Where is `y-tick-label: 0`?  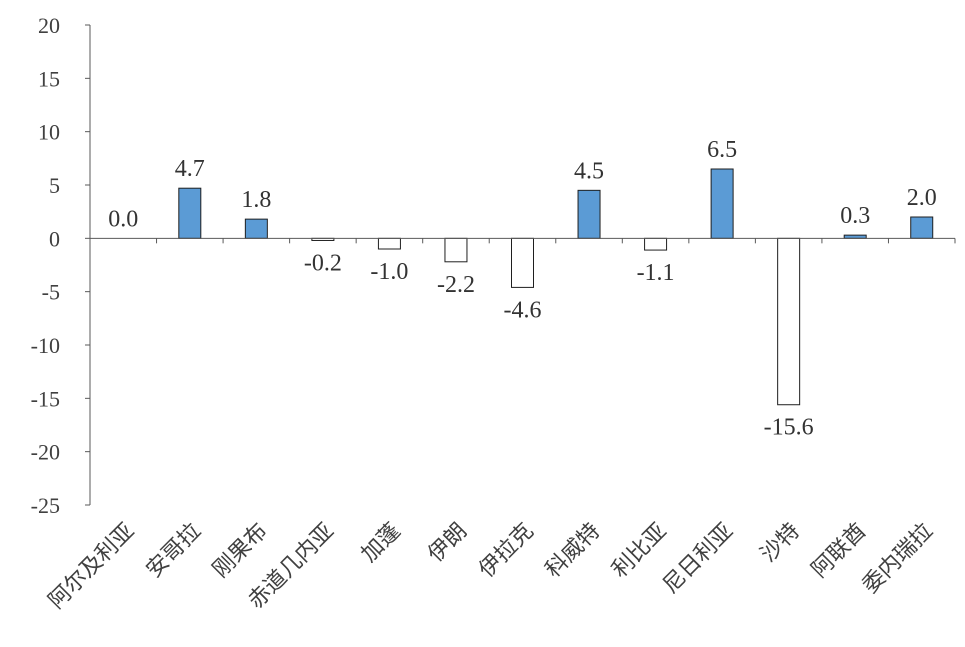
y-tick-label: 0 is located at coordinates (54, 238).